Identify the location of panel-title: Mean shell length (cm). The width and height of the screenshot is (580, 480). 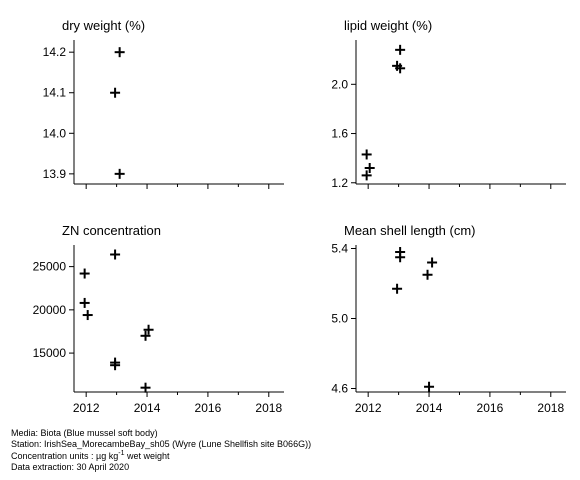
(410, 230).